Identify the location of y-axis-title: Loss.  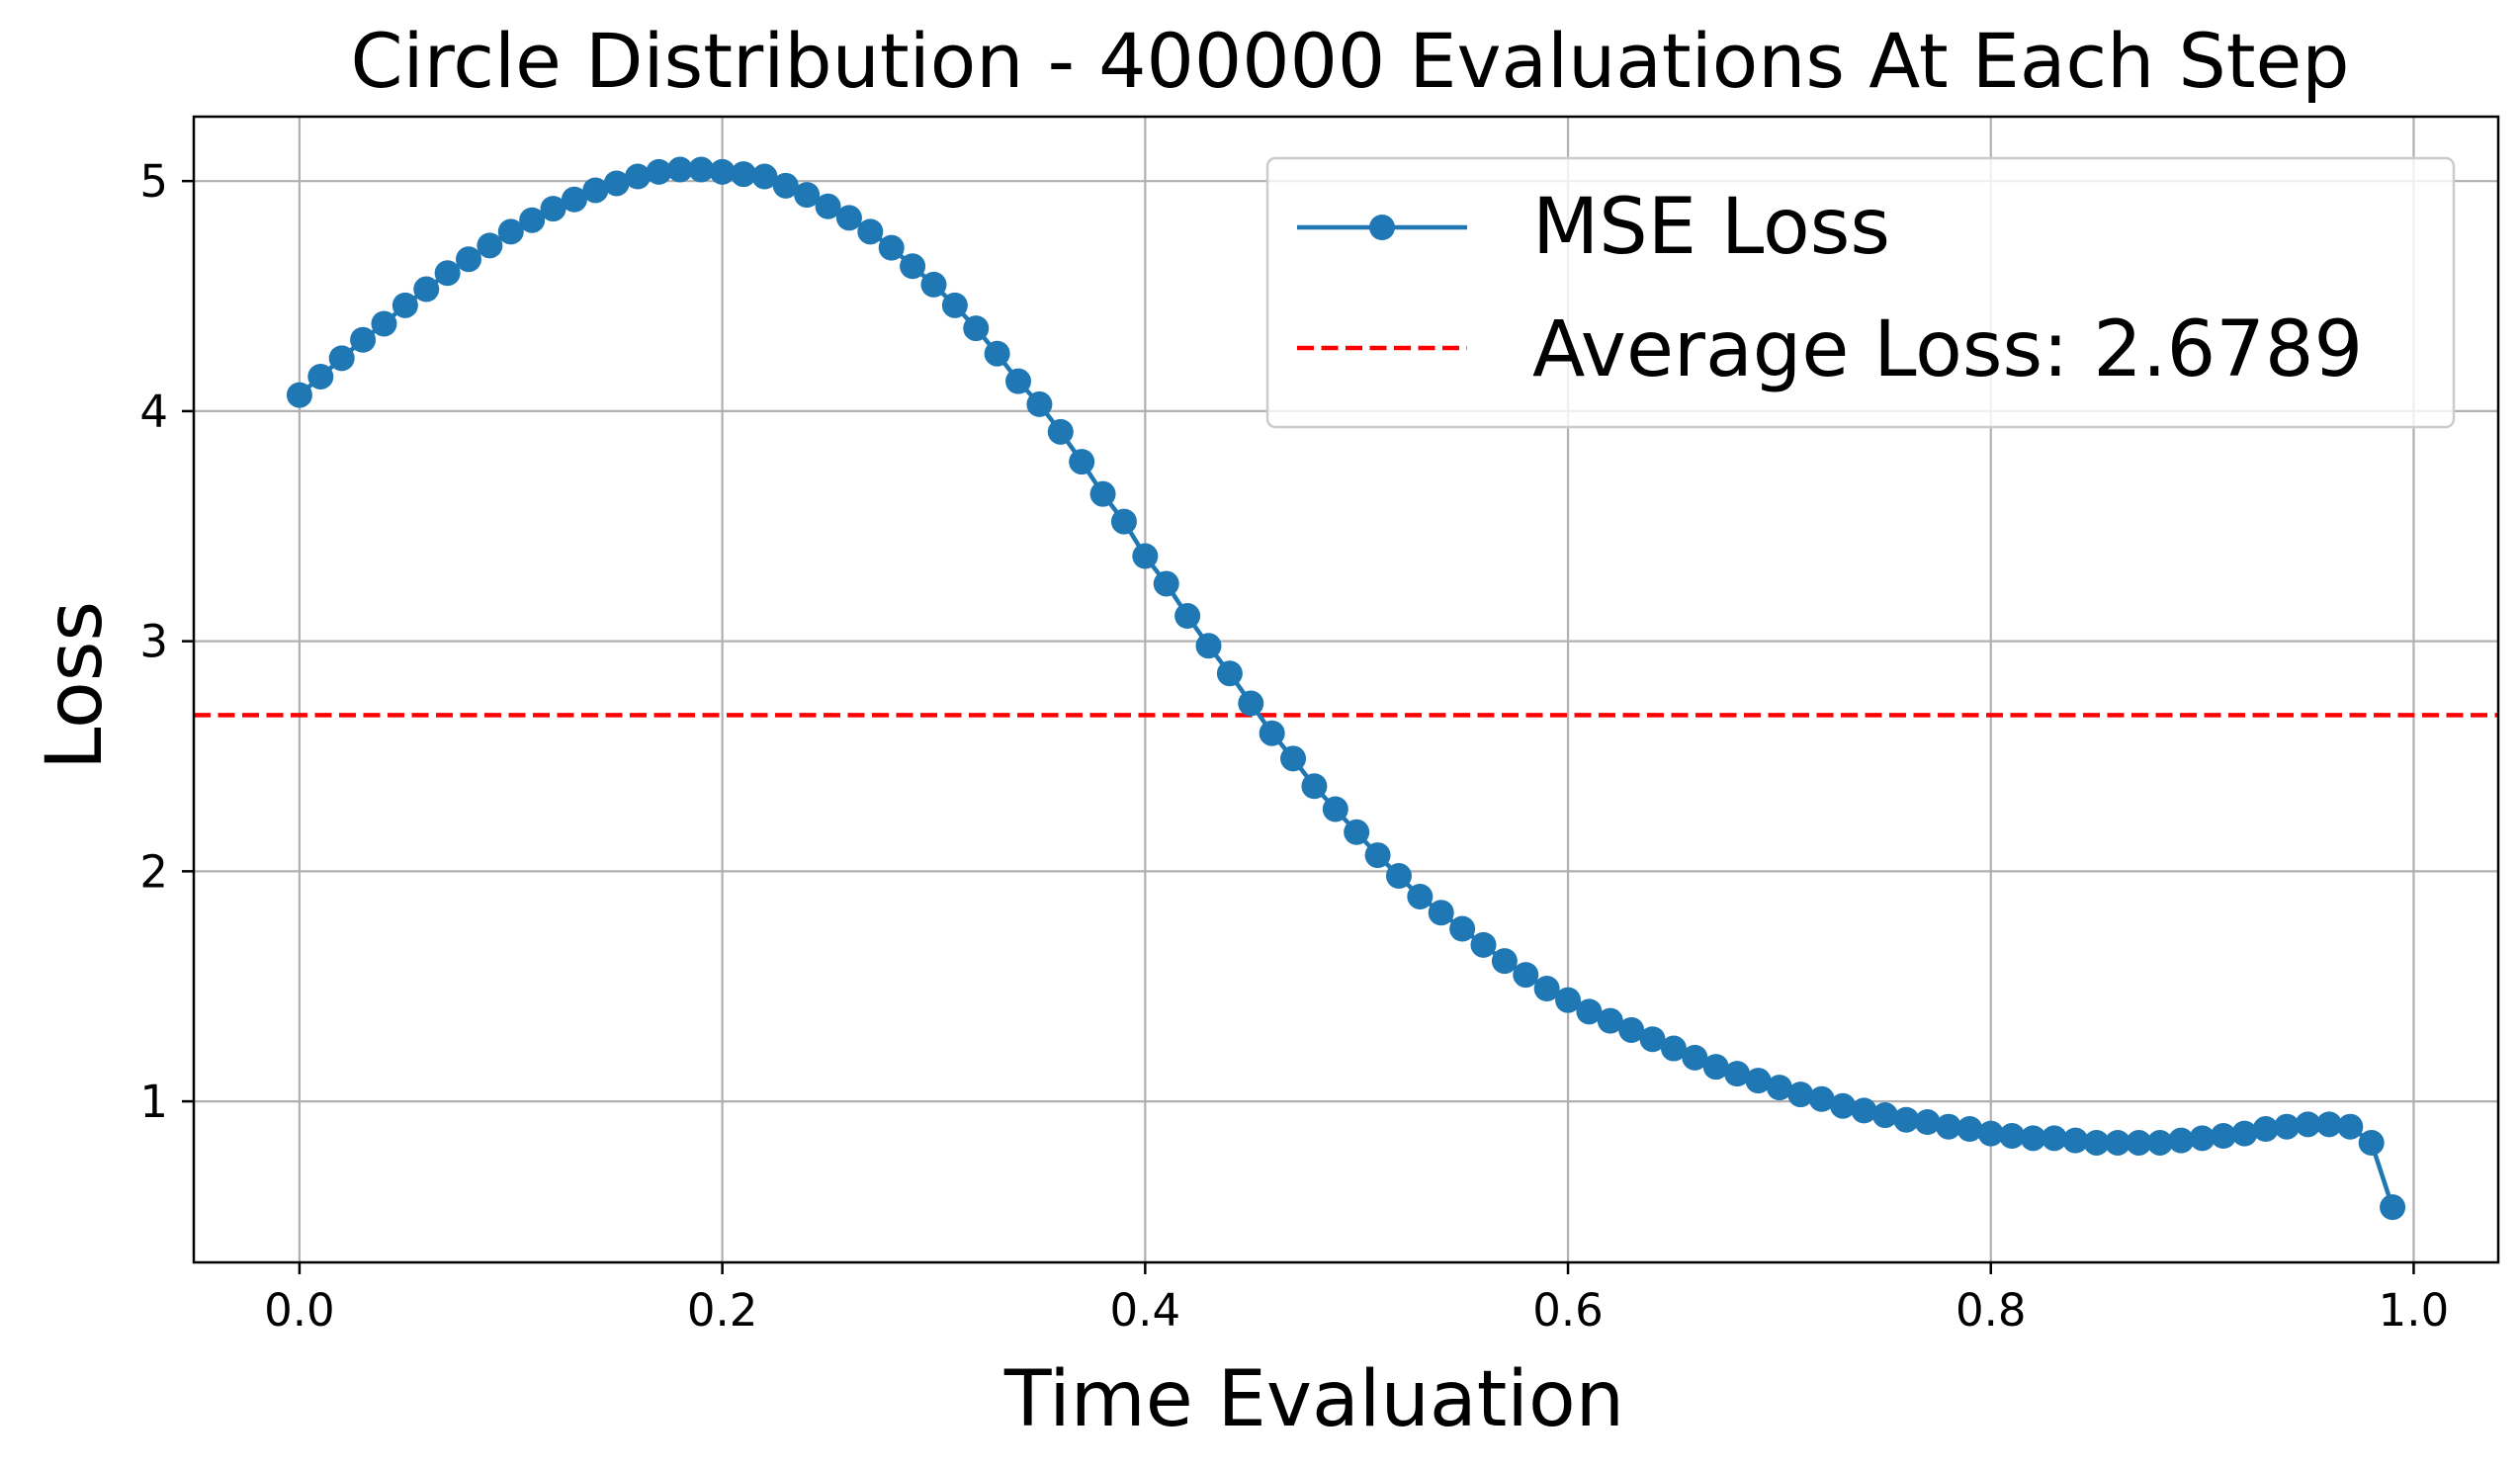
(75, 685).